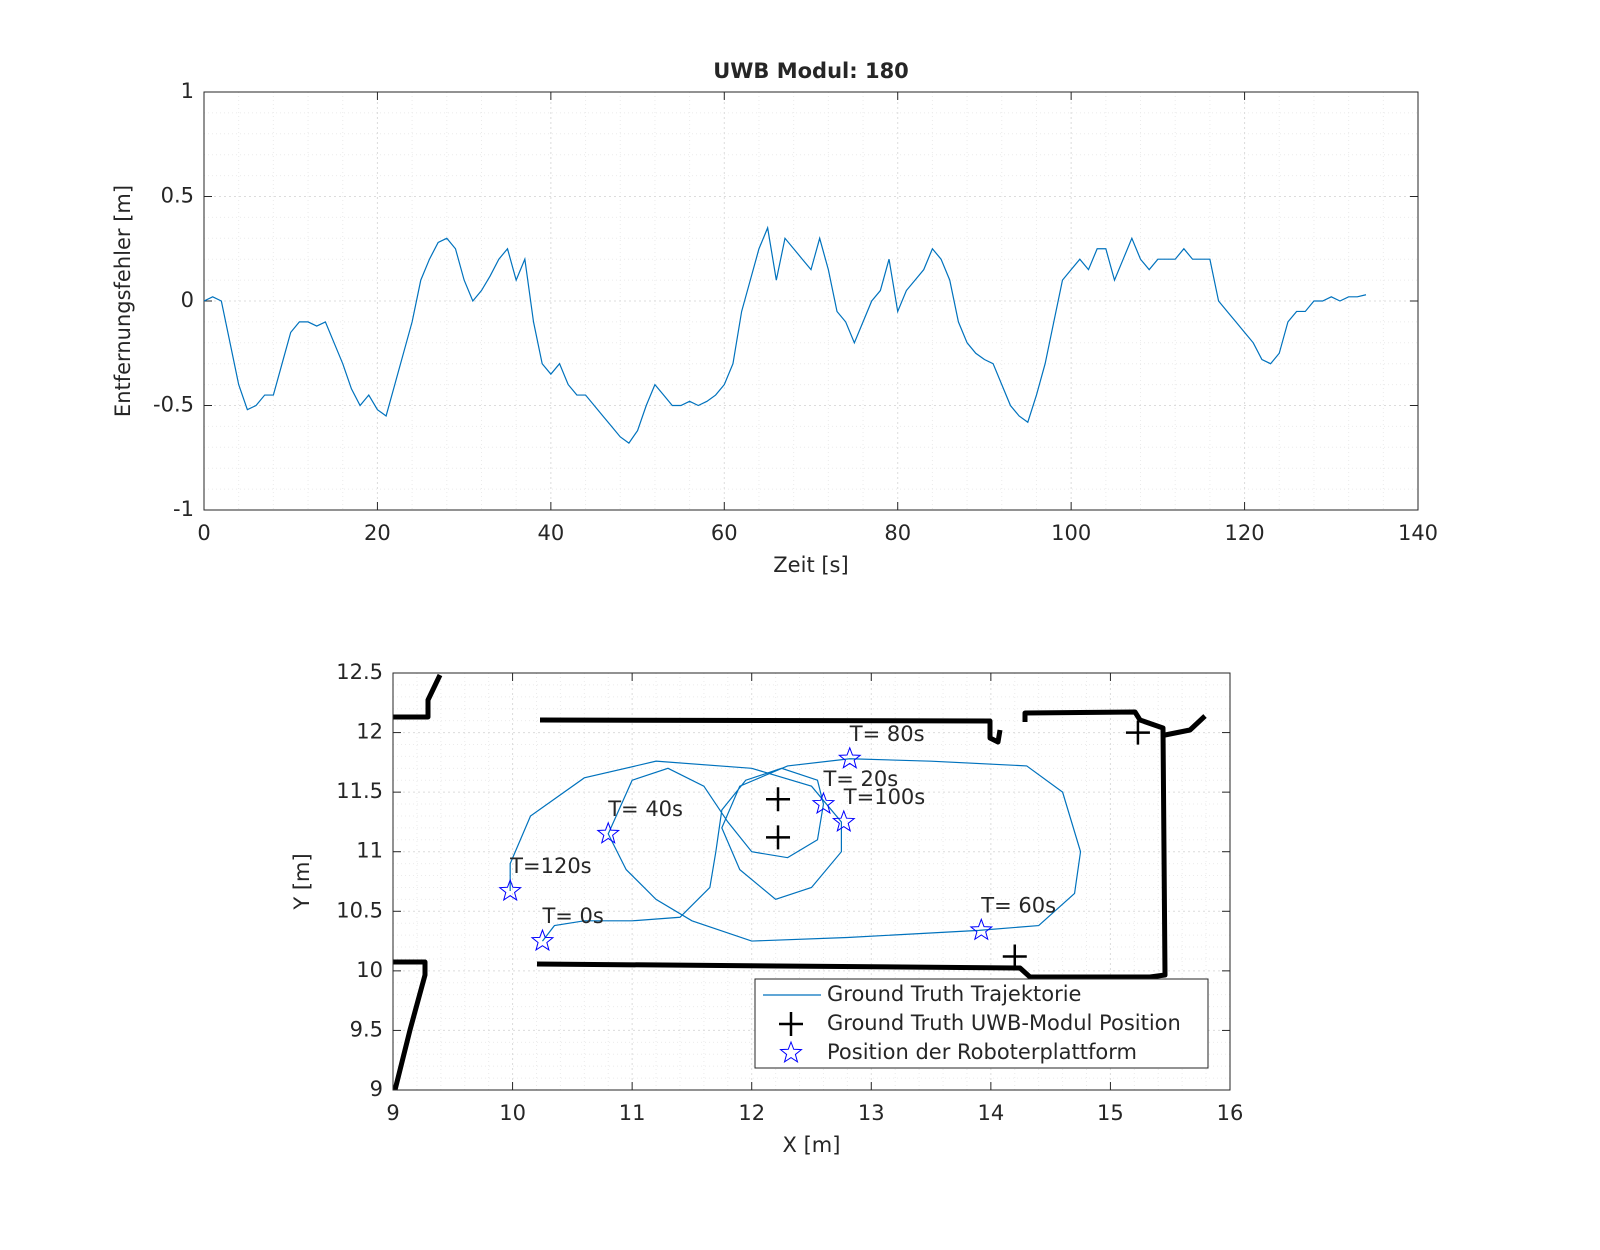 This screenshot has width=1600, height=1250. Describe the element at coordinates (645, 809) in the screenshot. I see `annotation: T= 40s` at that location.